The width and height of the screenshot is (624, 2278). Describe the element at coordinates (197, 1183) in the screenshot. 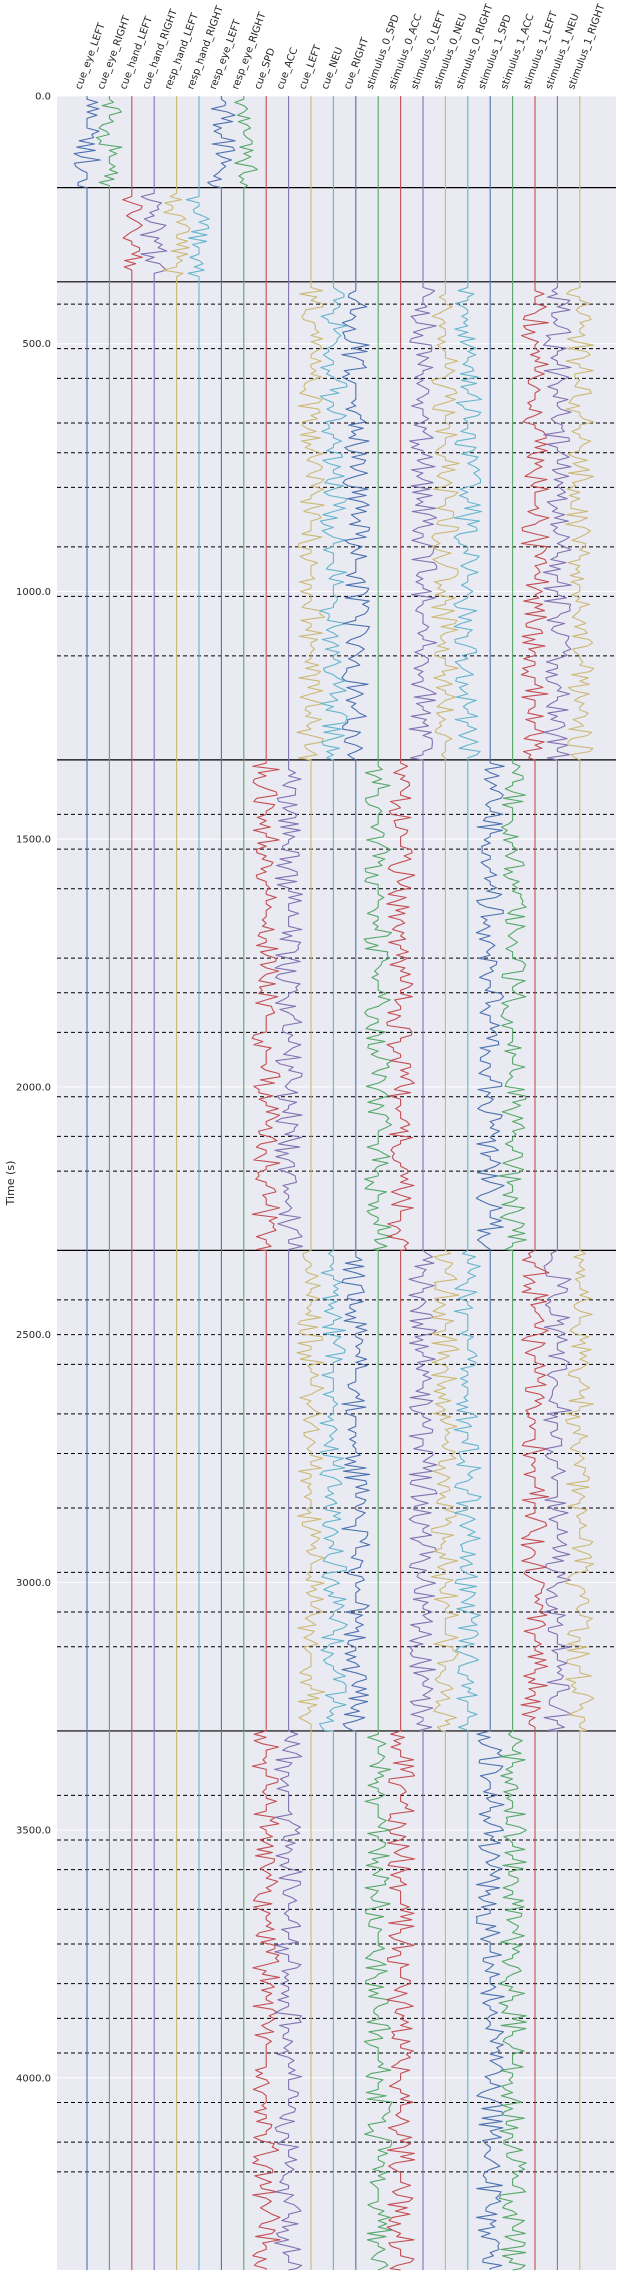

I see `channel-trace-resp_hand_RIGHT` at that location.